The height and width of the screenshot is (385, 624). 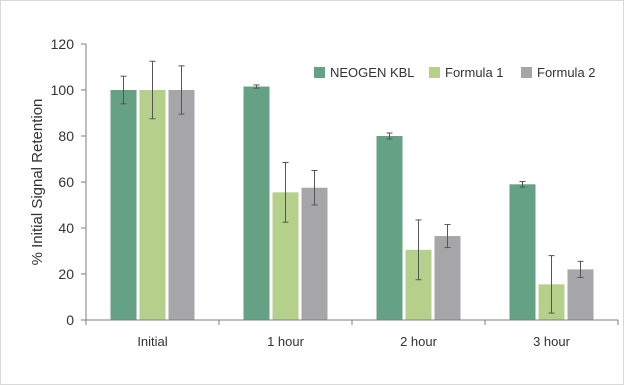 I want to click on y-tick-label: 120, so click(x=63, y=44).